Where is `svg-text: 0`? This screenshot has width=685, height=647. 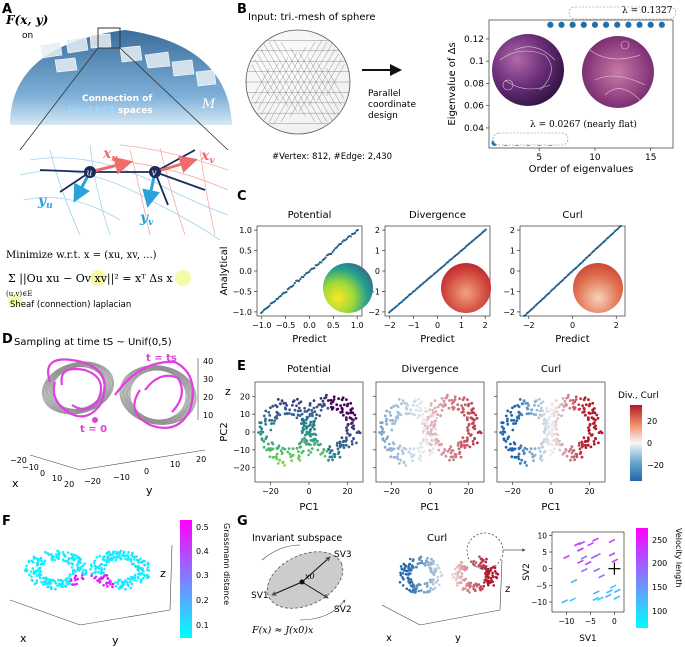
svg-text: 0 is located at coordinates (146, 471).